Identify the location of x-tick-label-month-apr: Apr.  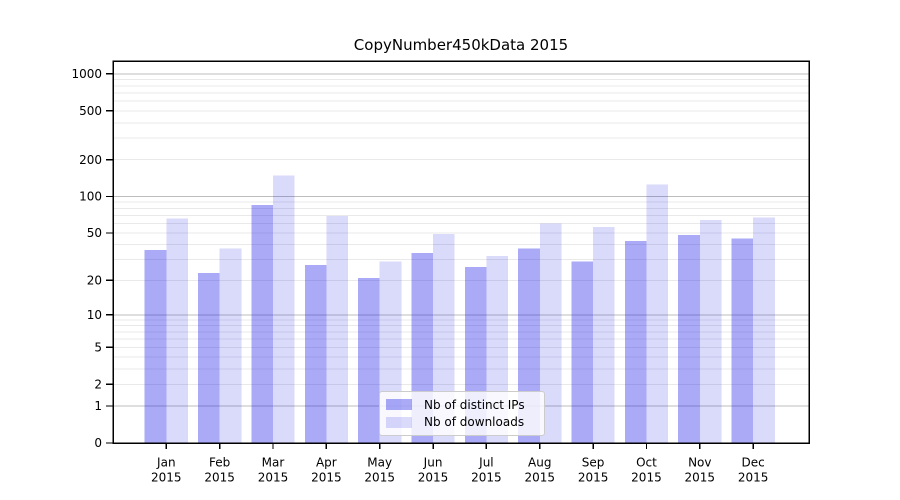
(326, 463).